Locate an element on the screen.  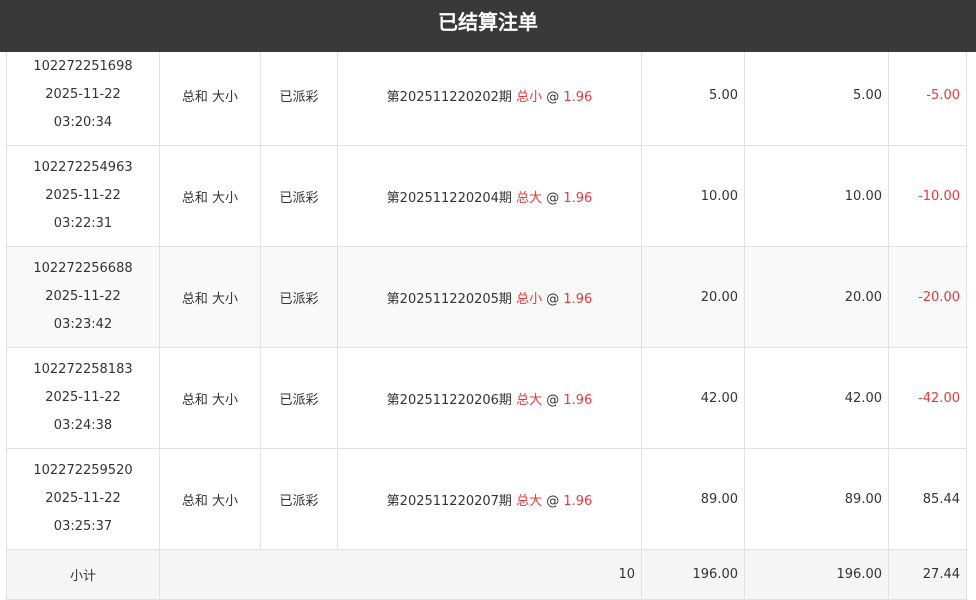
bet-id-cell: 102272254963 2025-11-22 03:22:31 is located at coordinates (83, 196).